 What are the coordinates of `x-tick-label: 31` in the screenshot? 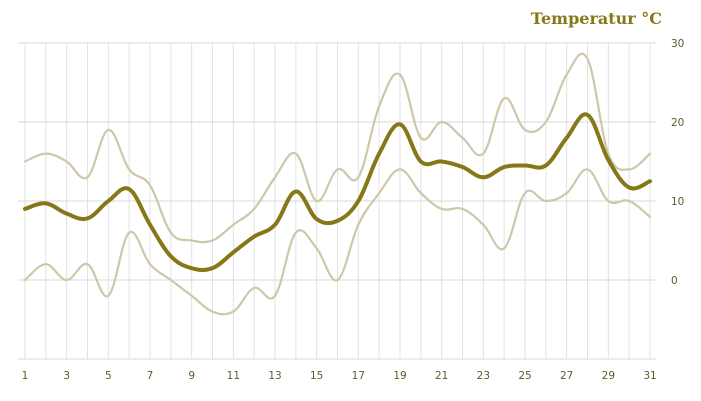 It's located at (649, 376).